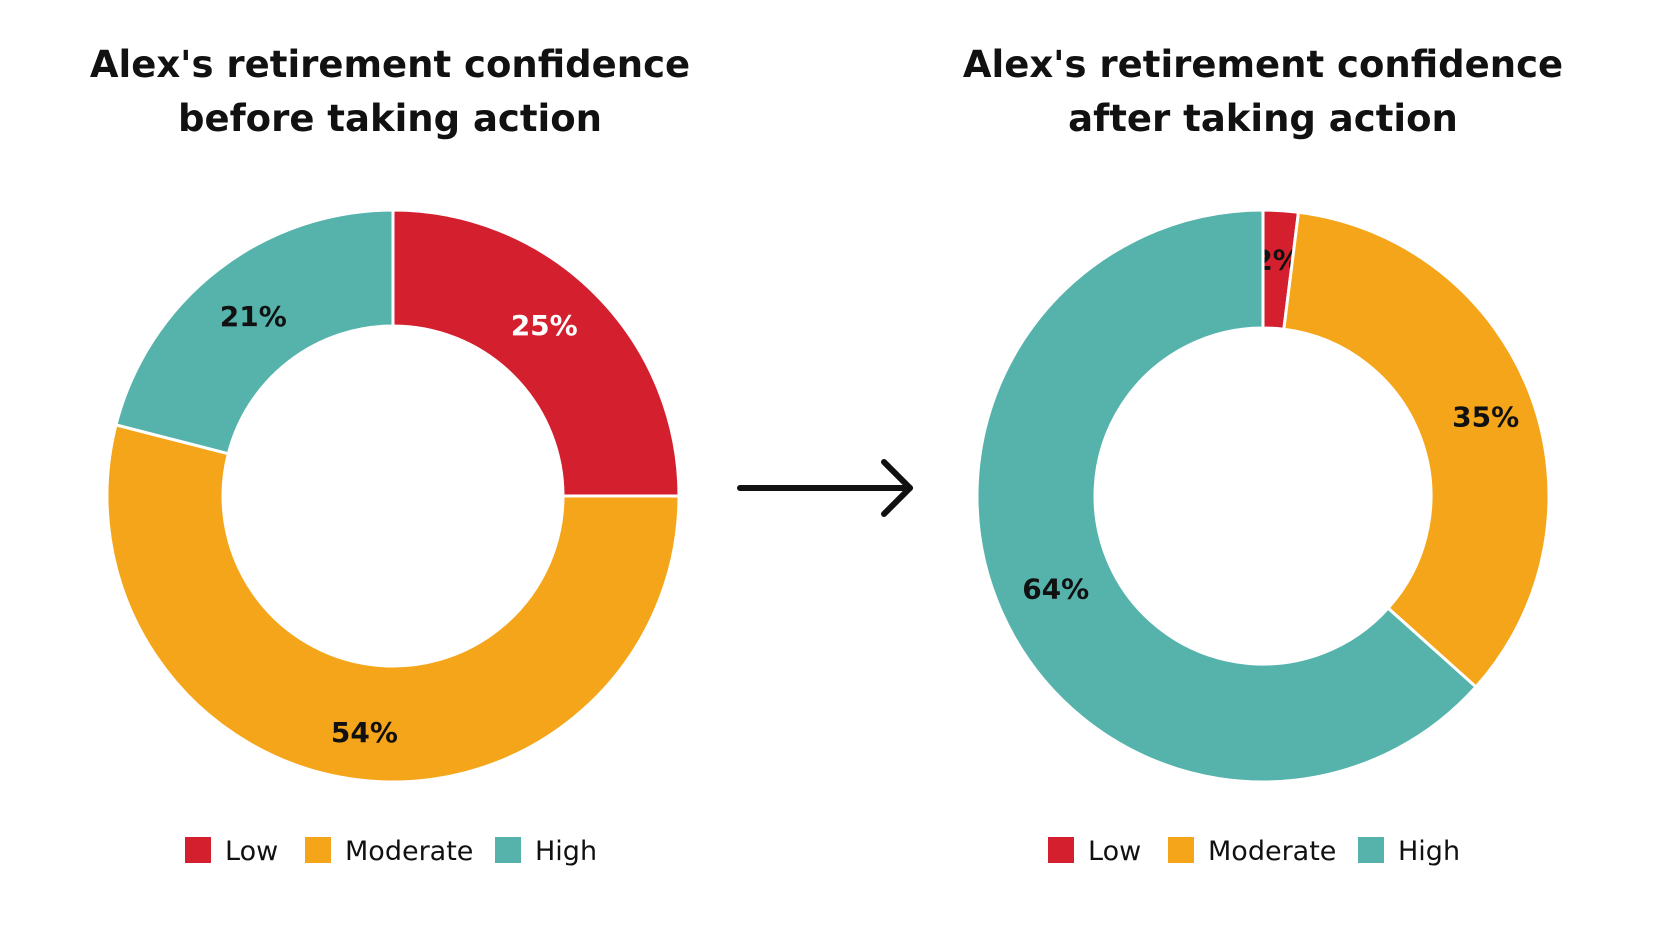 This screenshot has width=1672, height=941. I want to click on data-label-high: 21%, so click(253, 316).